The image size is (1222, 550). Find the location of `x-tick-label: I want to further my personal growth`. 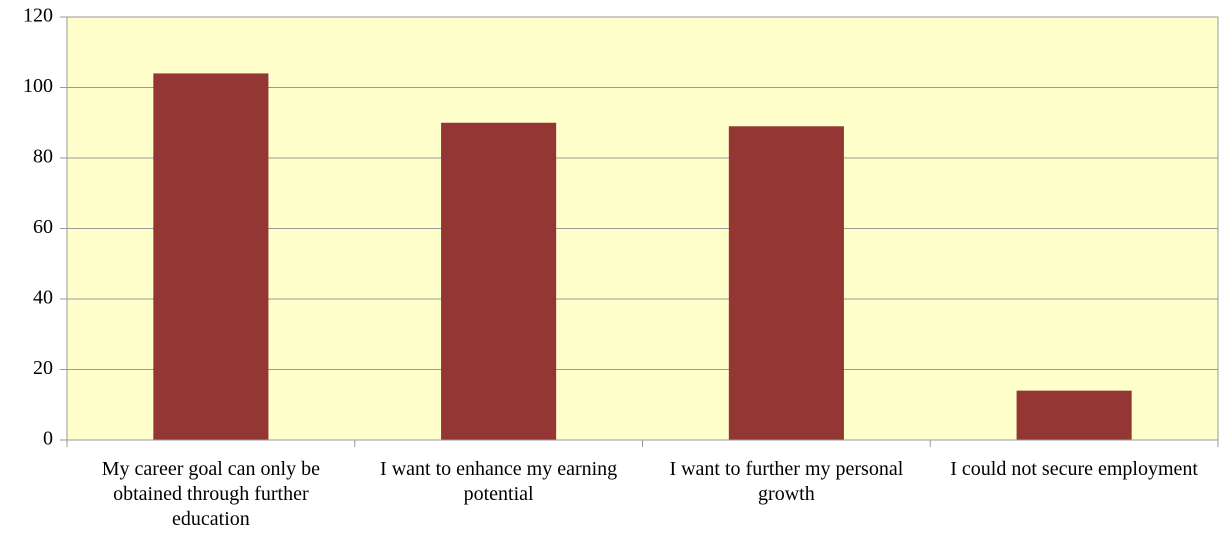

x-tick-label: I want to further my personal growth is located at coordinates (786, 481).